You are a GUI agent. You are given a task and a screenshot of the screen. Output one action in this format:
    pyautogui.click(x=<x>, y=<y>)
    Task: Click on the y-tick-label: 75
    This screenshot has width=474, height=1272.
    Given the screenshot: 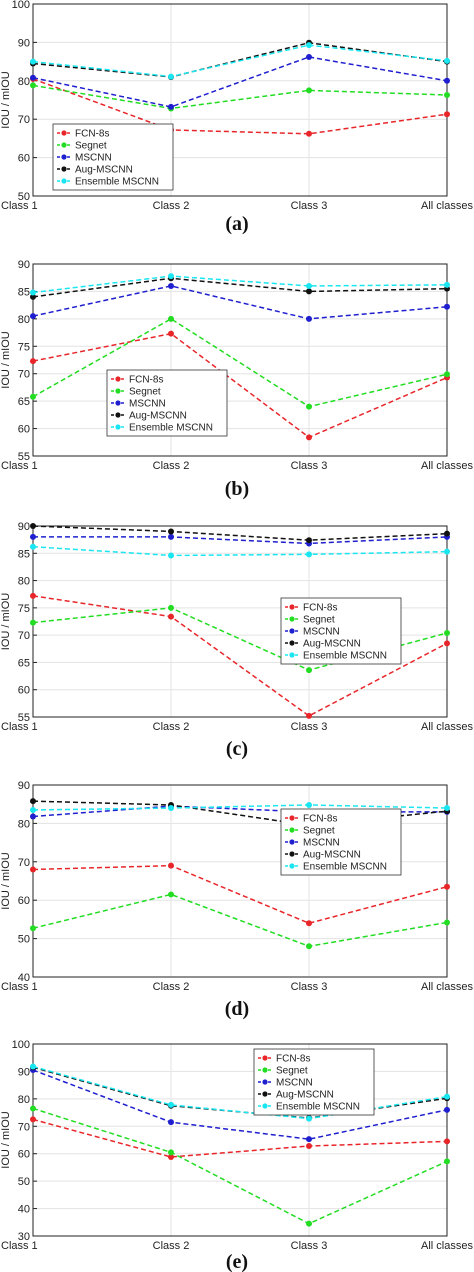 What is the action you would take?
    pyautogui.click(x=24, y=347)
    